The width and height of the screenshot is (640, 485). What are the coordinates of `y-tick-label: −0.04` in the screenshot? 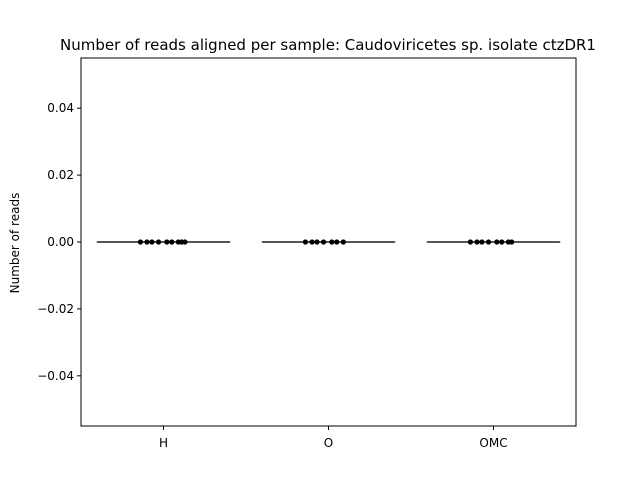 It's located at (55, 376).